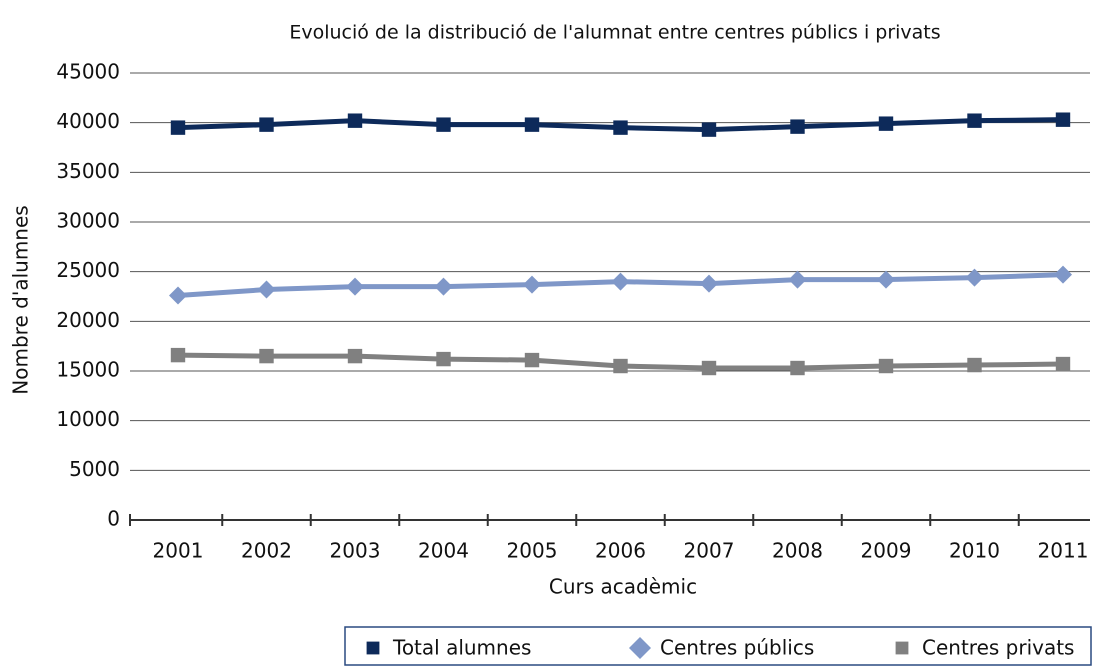 Image resolution: width=1104 pixels, height=666 pixels. I want to click on y-tick-label: 25000, so click(88, 270).